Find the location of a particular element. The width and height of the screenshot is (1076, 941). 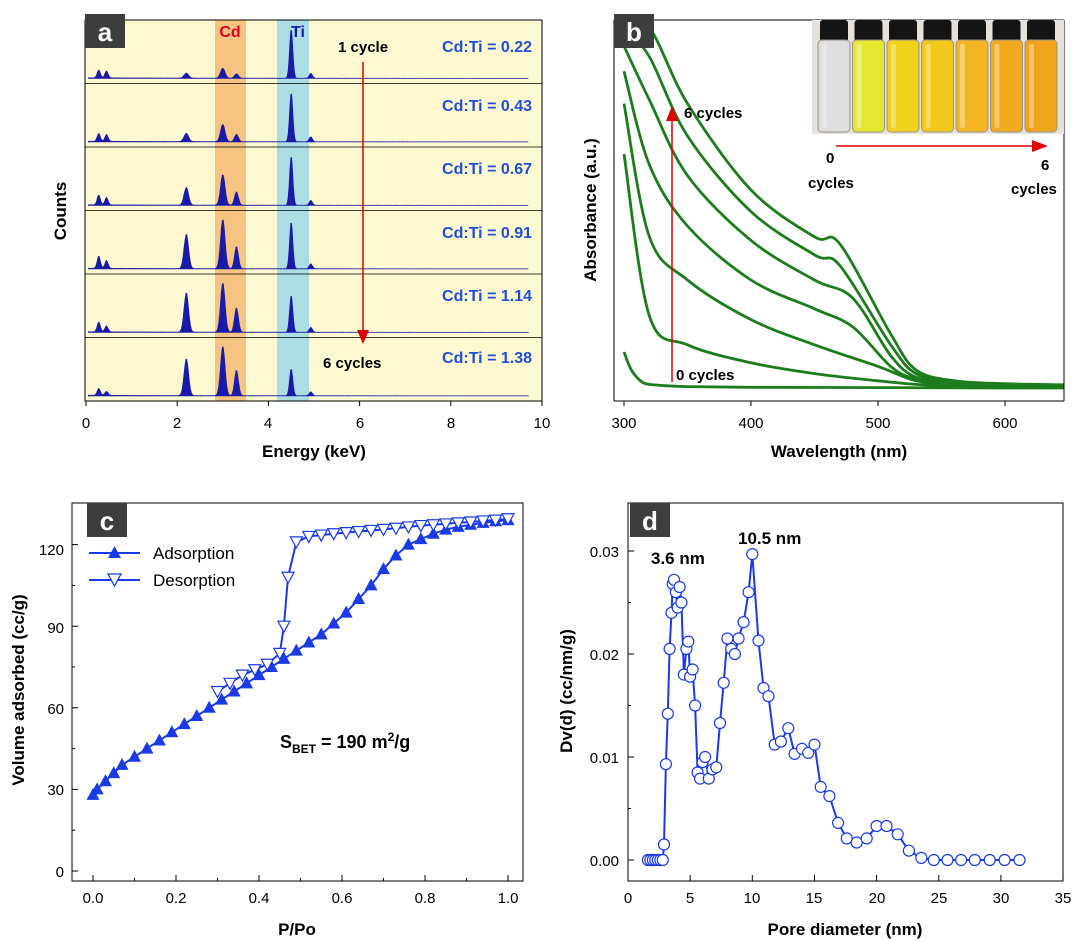

ratio-label-5: Cd:Ti = 1.14 is located at coordinates (487, 296).